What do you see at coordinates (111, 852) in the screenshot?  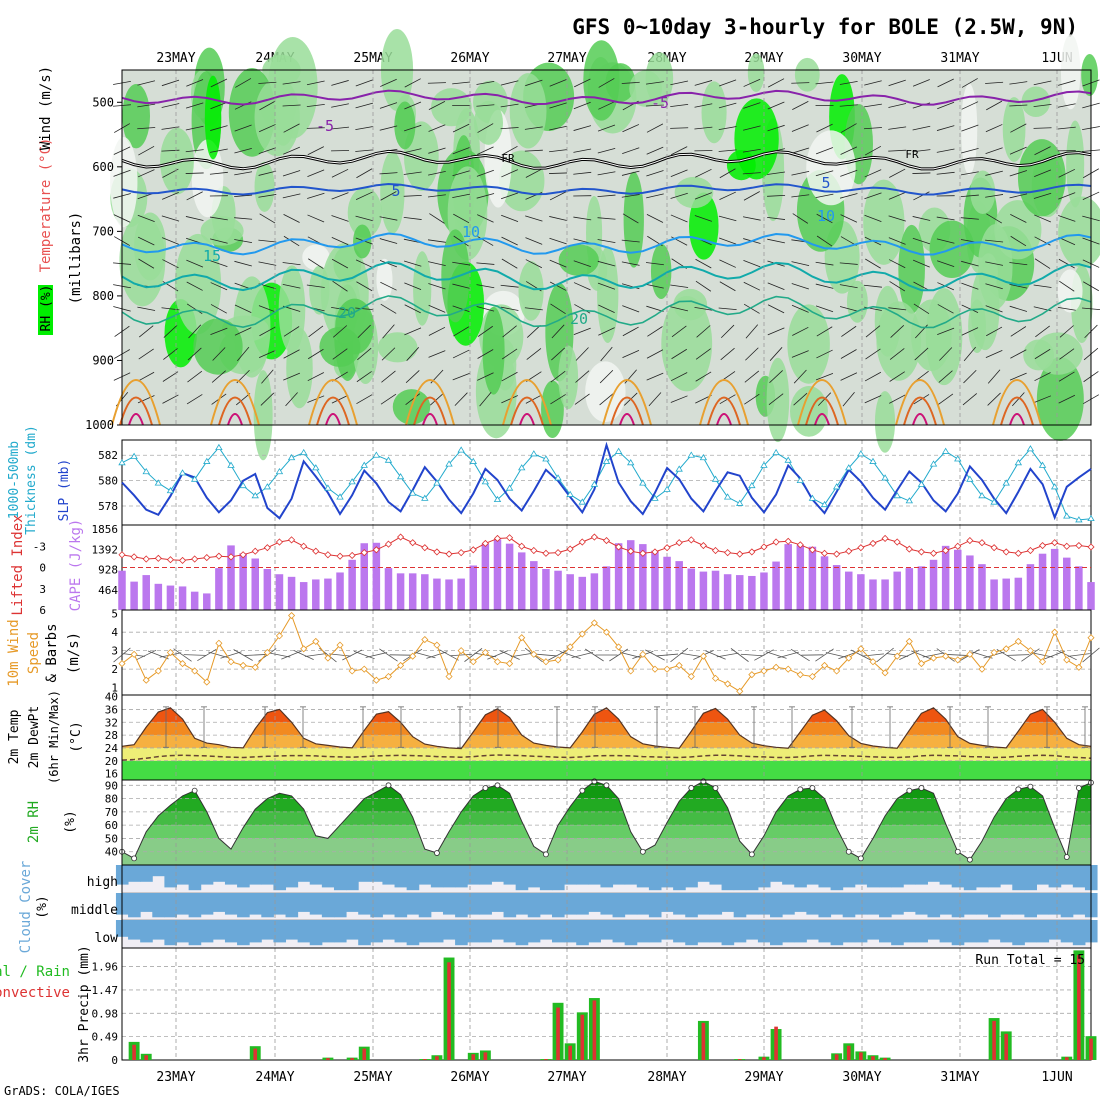 I see `rh-tick: 40` at bounding box center [111, 852].